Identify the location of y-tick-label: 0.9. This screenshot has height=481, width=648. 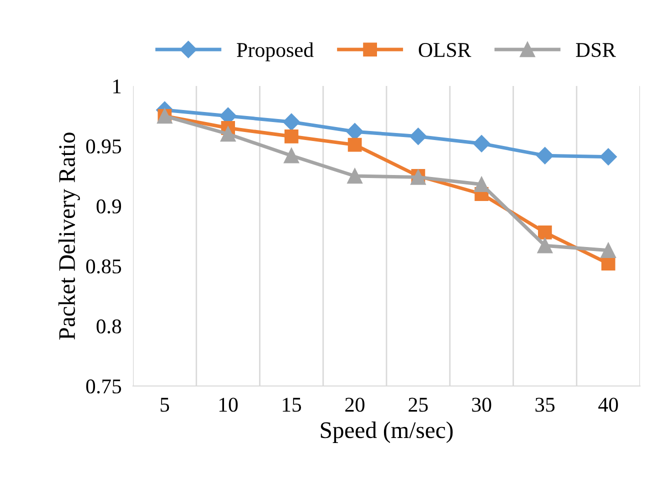
(109, 206).